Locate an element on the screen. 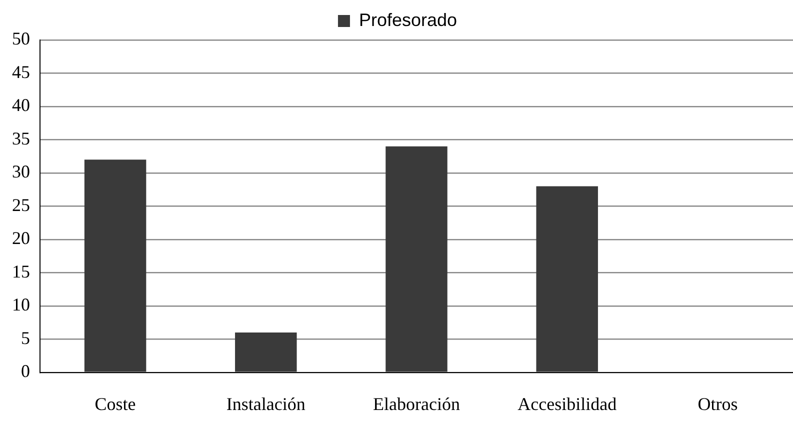 This screenshot has width=793, height=440. y-tick-label: 15 is located at coordinates (21, 271).